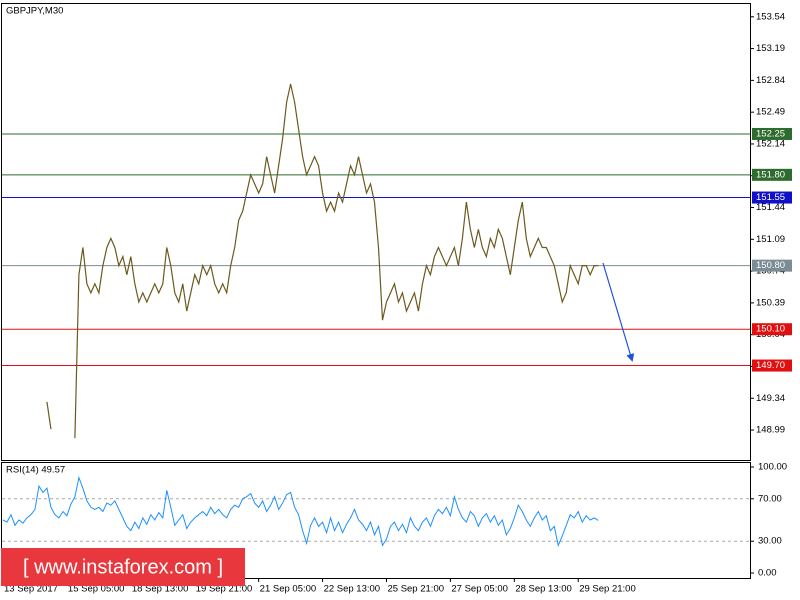 This screenshot has width=800, height=600. Describe the element at coordinates (543, 589) in the screenshot. I see `x-tick-label: 28 Sep 13:00` at that location.